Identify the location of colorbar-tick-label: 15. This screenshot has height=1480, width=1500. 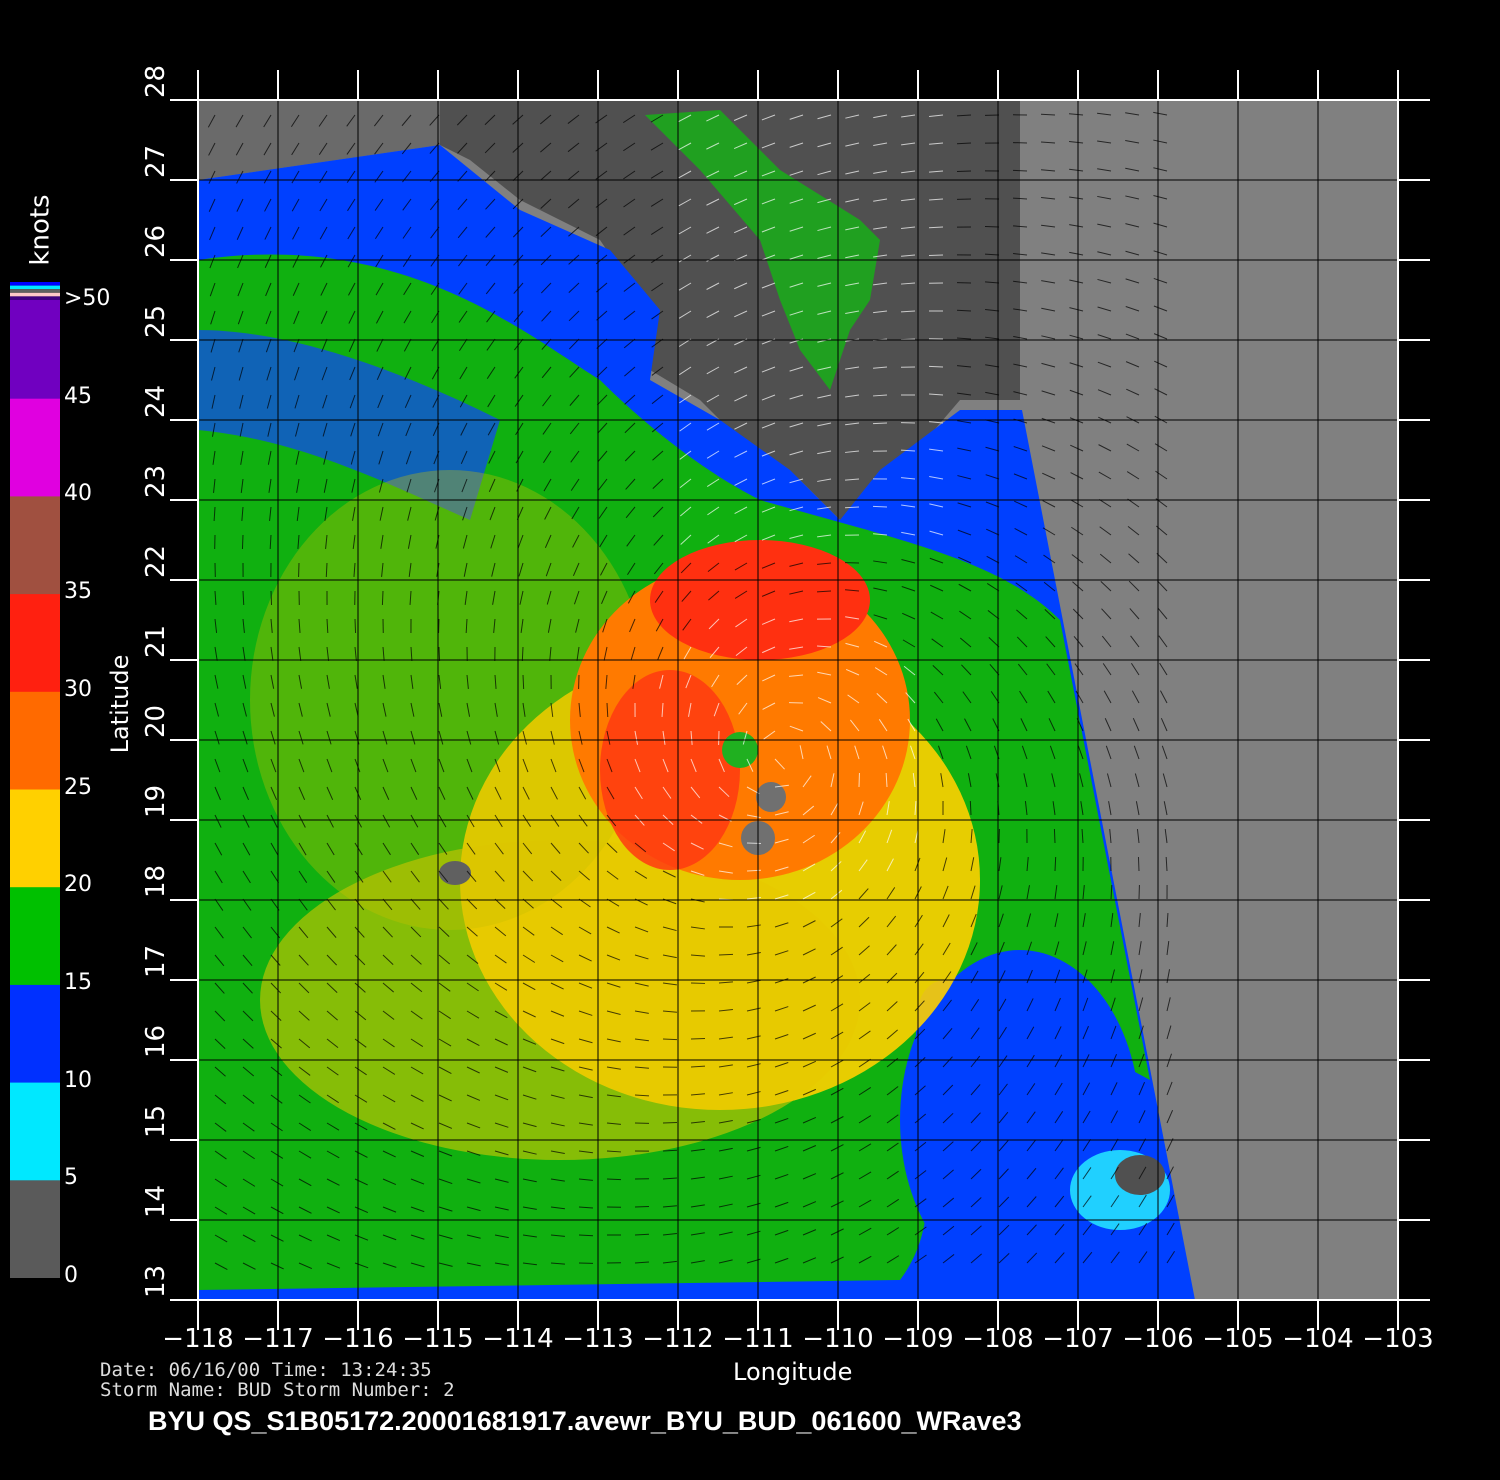
(78, 982).